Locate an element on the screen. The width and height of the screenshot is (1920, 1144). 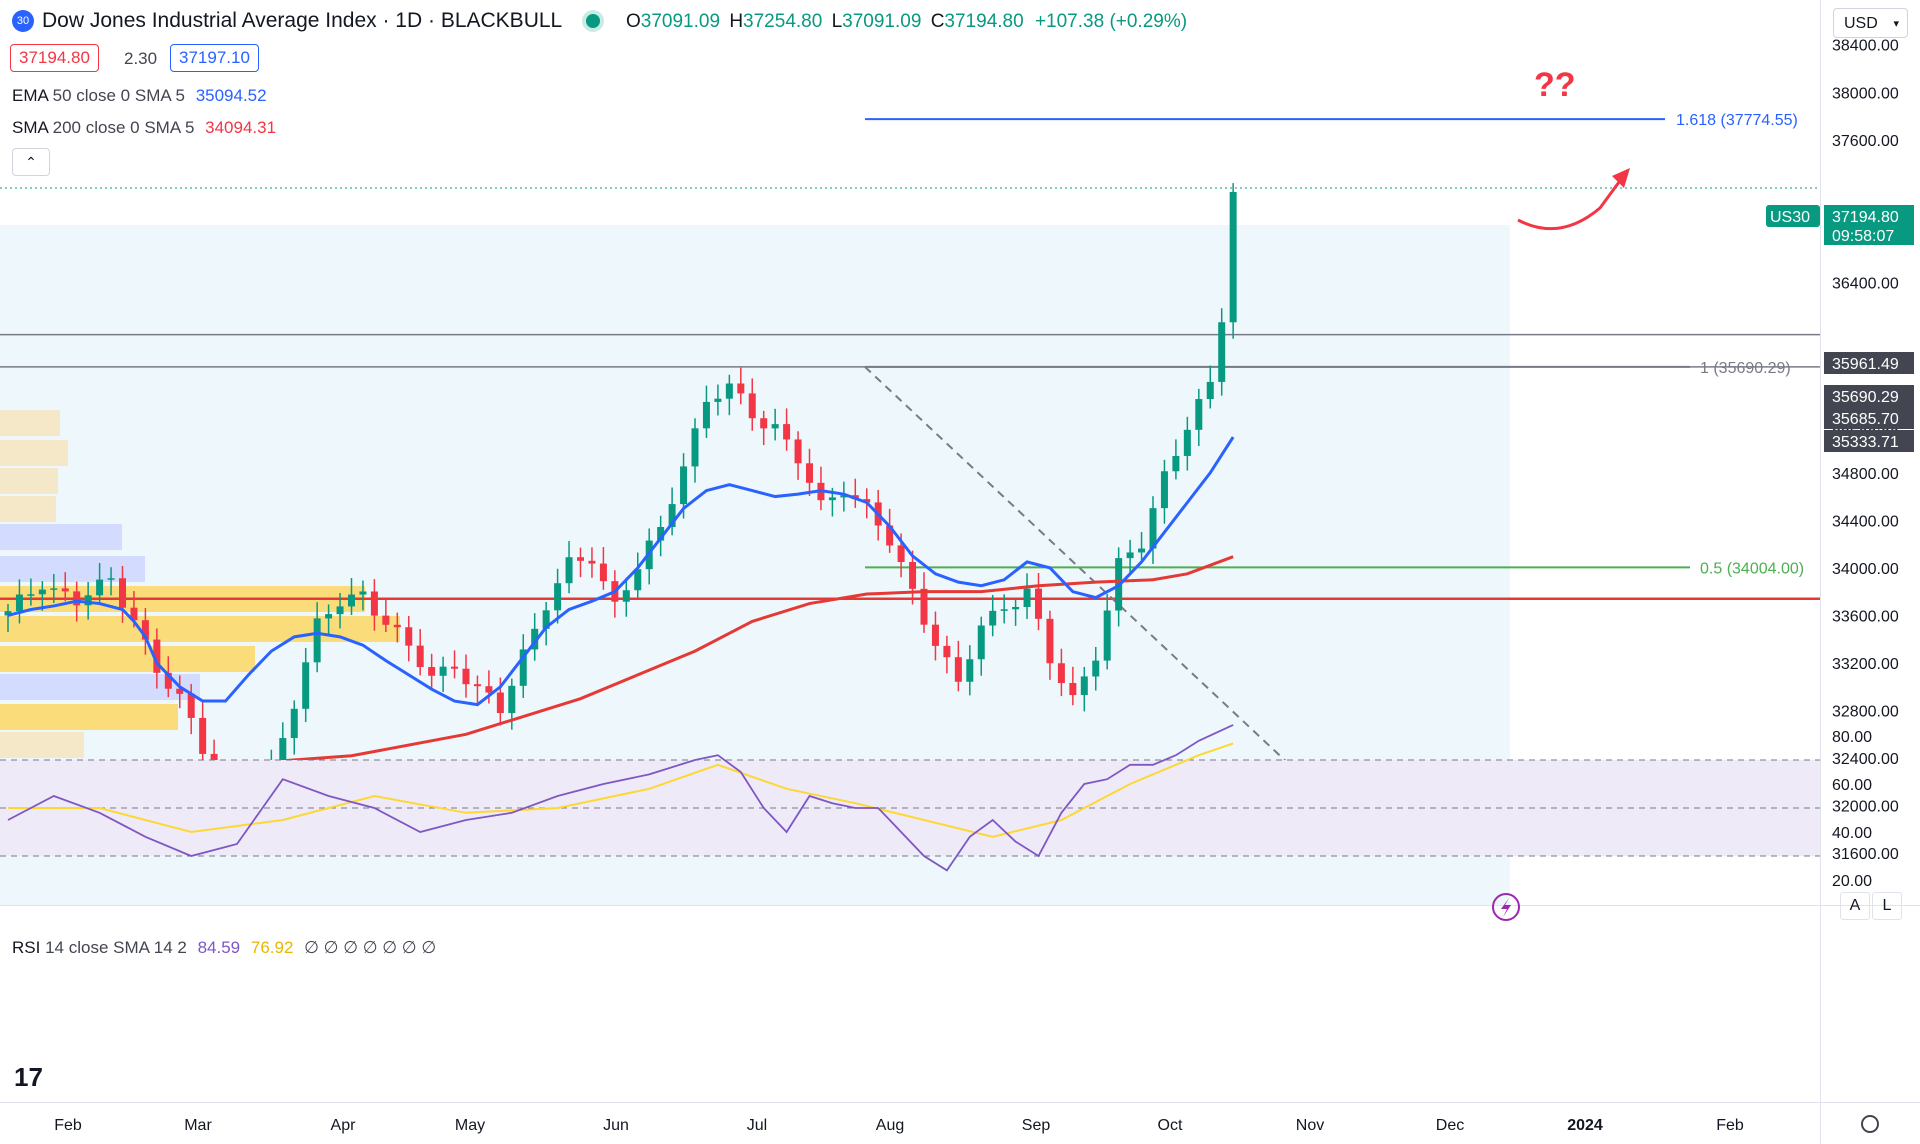
fib-level-label: 0.5 (34004.00) is located at coordinates (1752, 568).